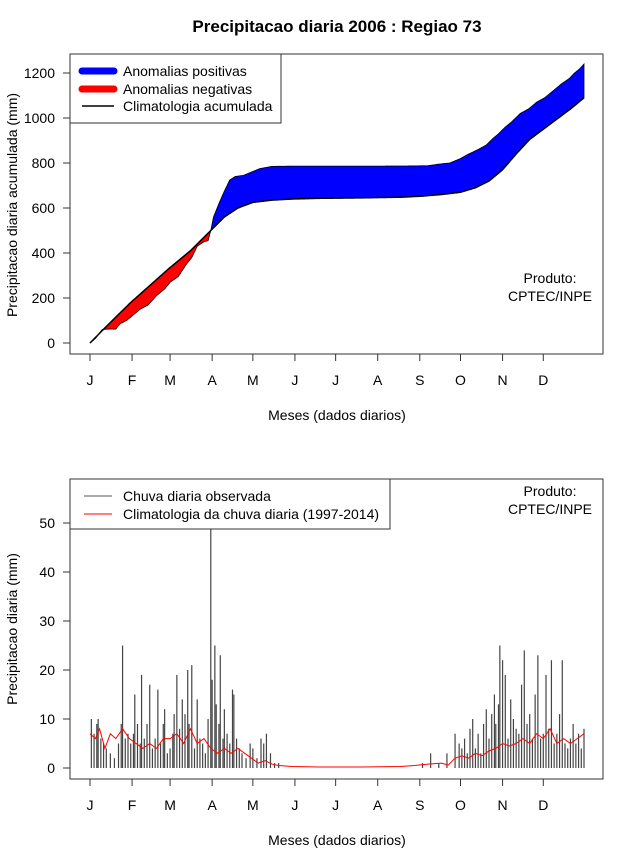 The image size is (640, 850). Describe the element at coordinates (44, 253) in the screenshot. I see `y-tick-label-top: 400` at that location.